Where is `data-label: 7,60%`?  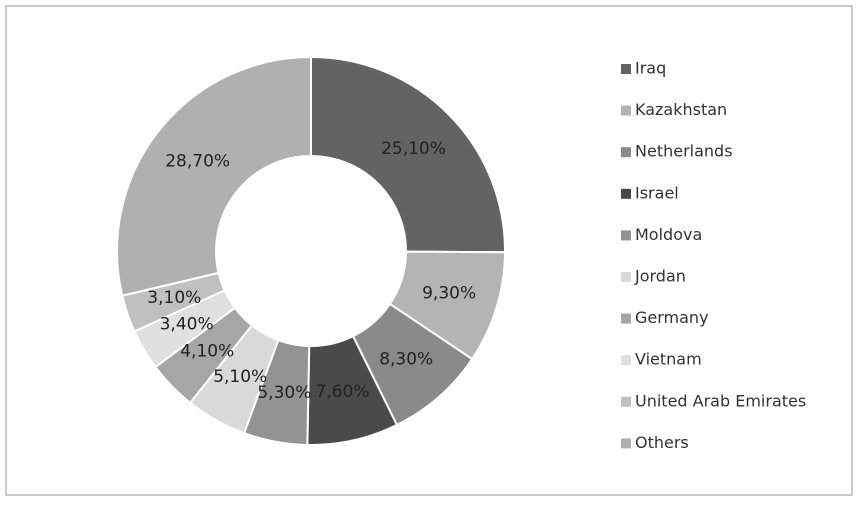
data-label: 7,60% is located at coordinates (343, 392).